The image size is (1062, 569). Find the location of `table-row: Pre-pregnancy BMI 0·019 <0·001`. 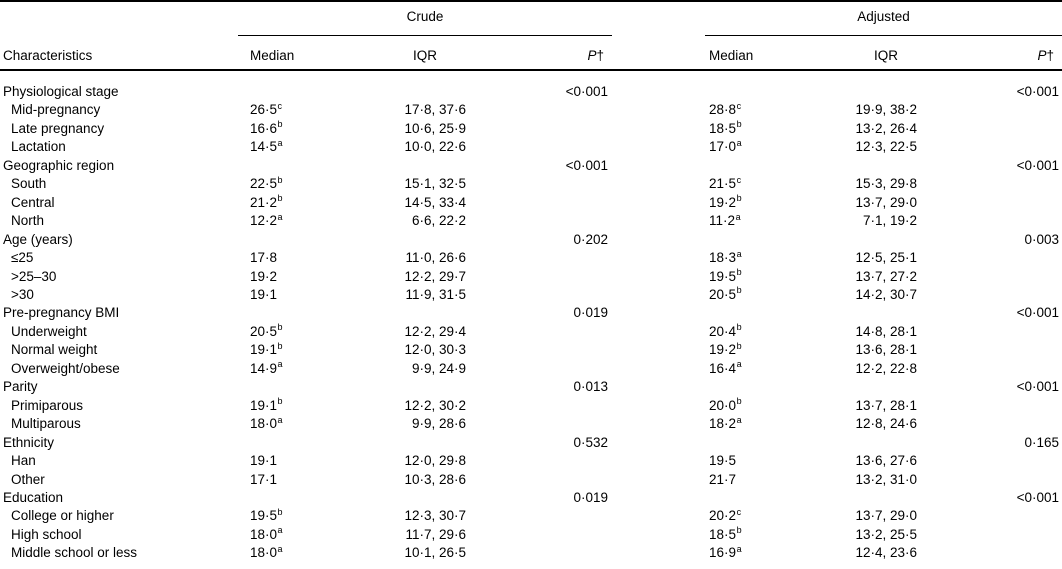

table-row: Pre-pregnancy BMI 0·019 <0·001 is located at coordinates (531, 313).